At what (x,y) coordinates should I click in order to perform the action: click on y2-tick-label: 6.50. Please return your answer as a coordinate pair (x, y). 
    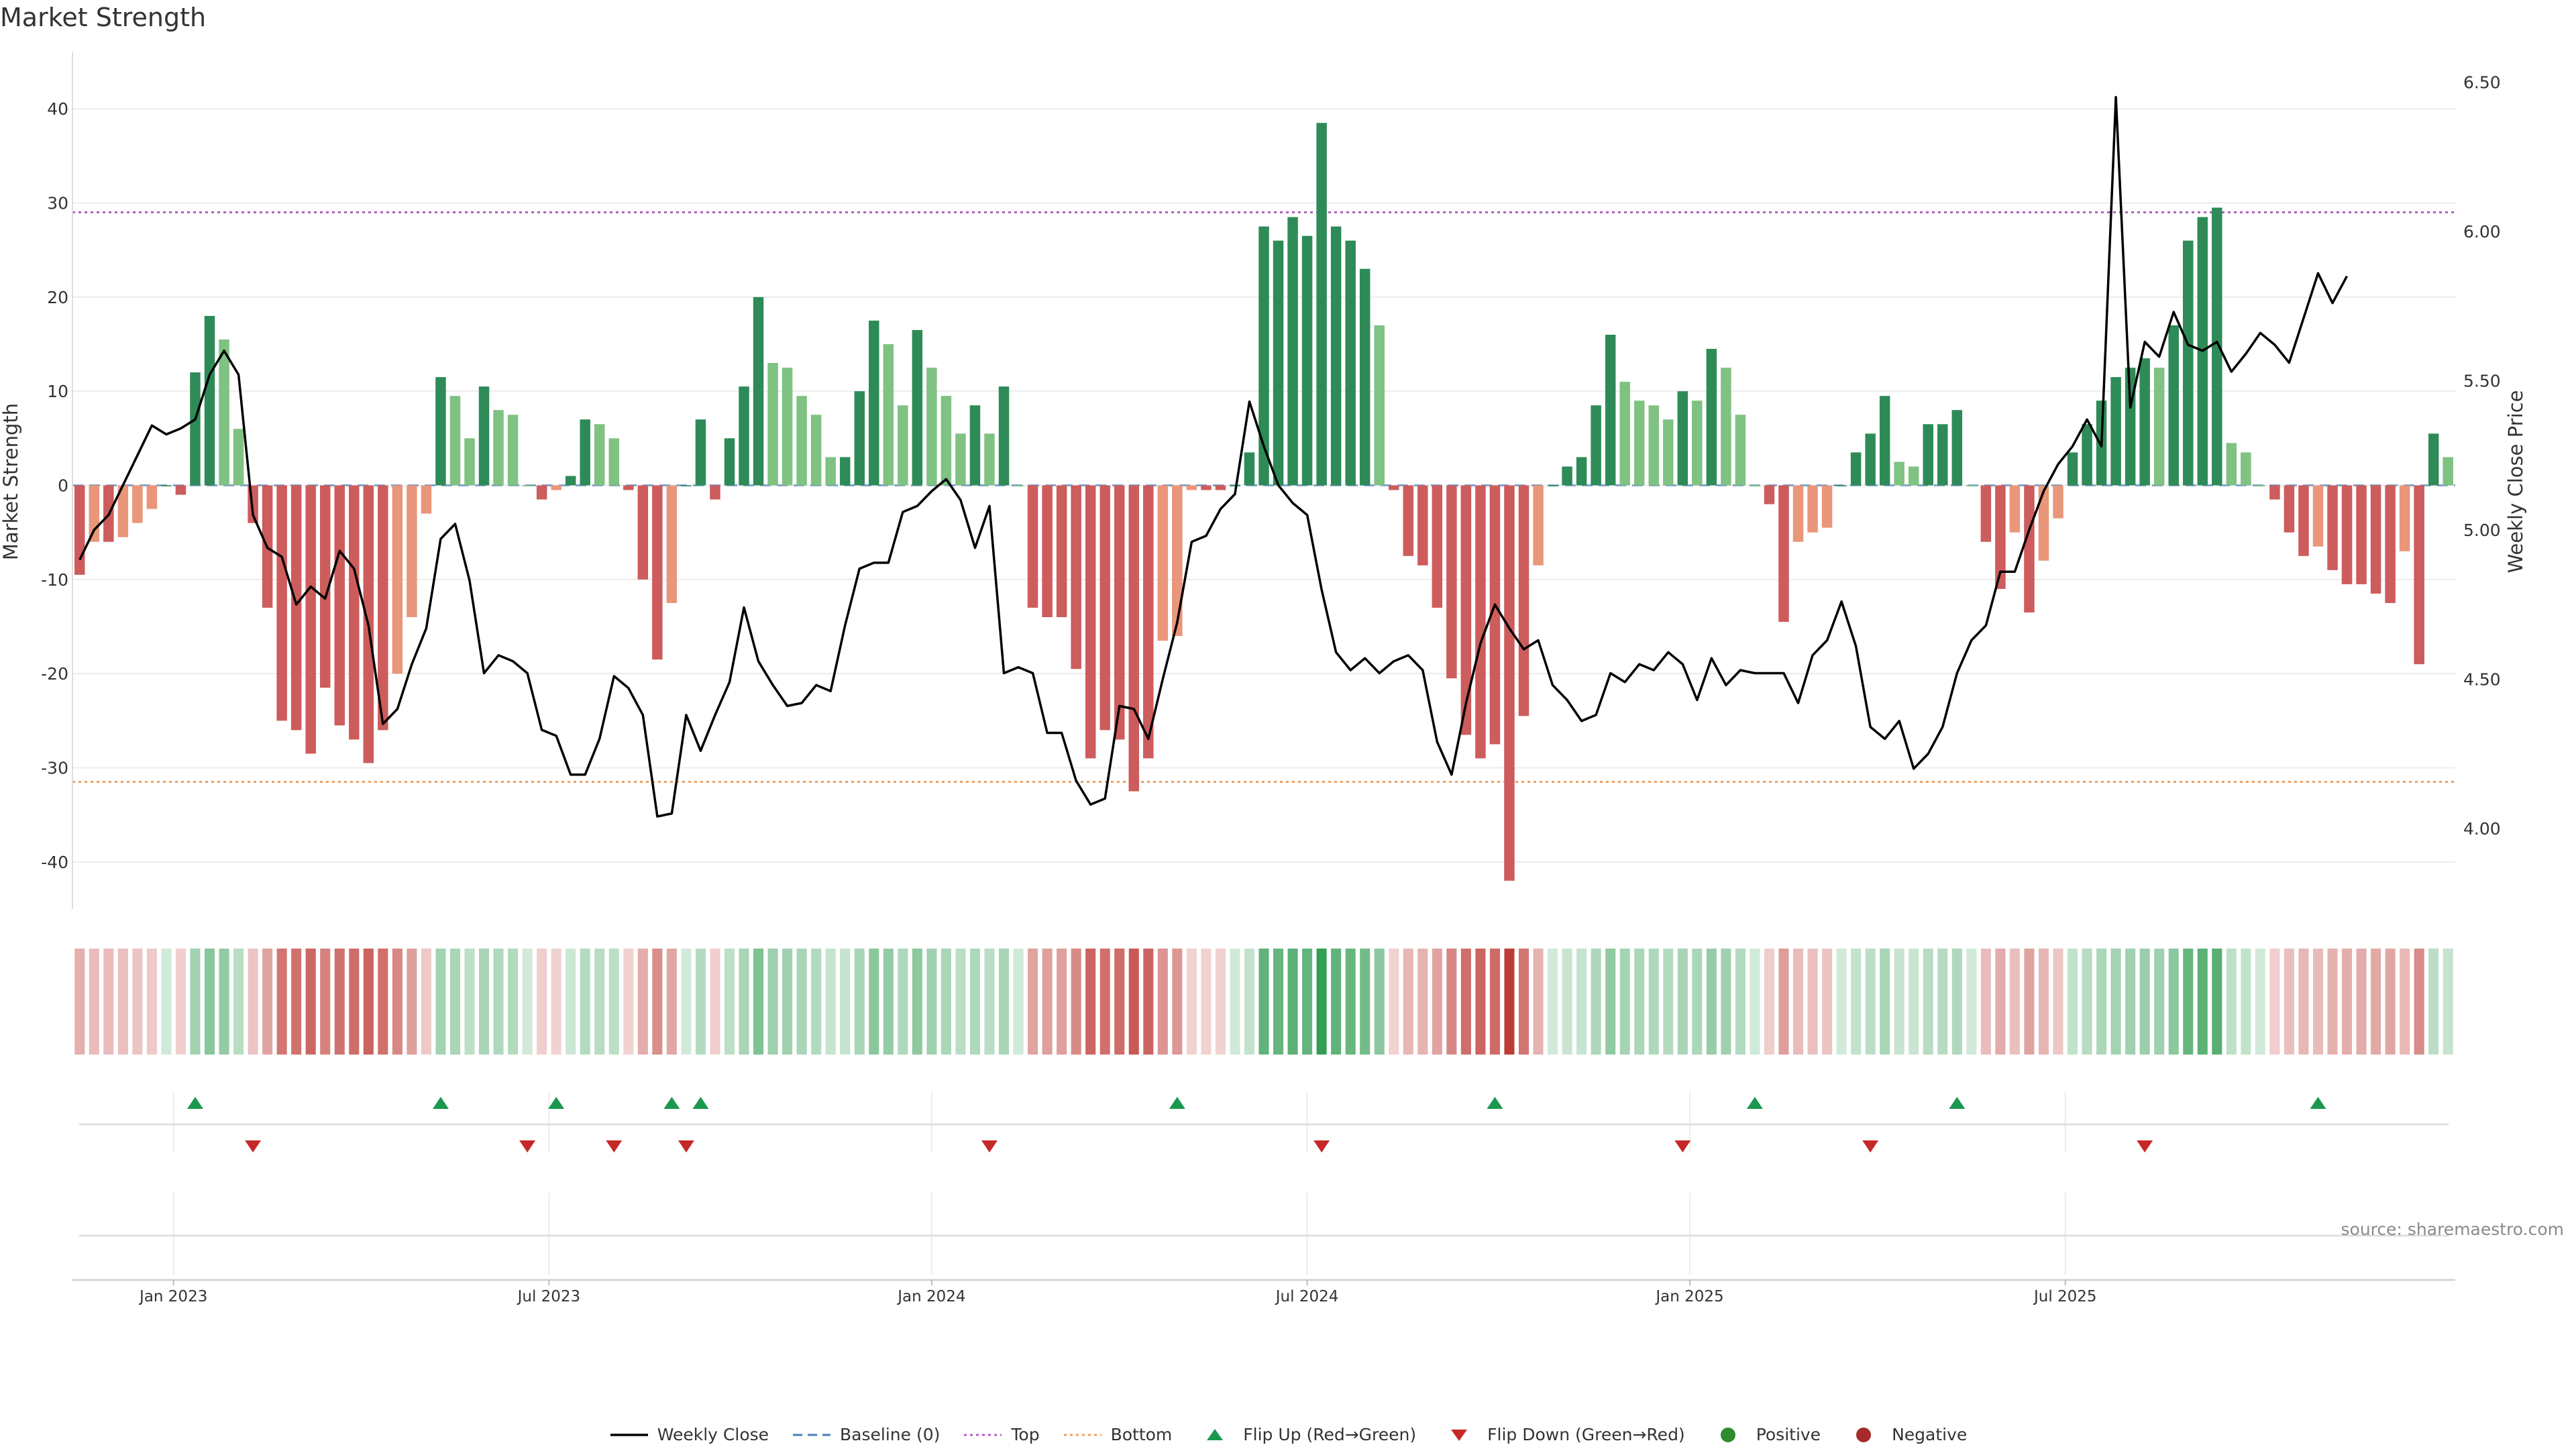
    Looking at the image, I should click on (2482, 82).